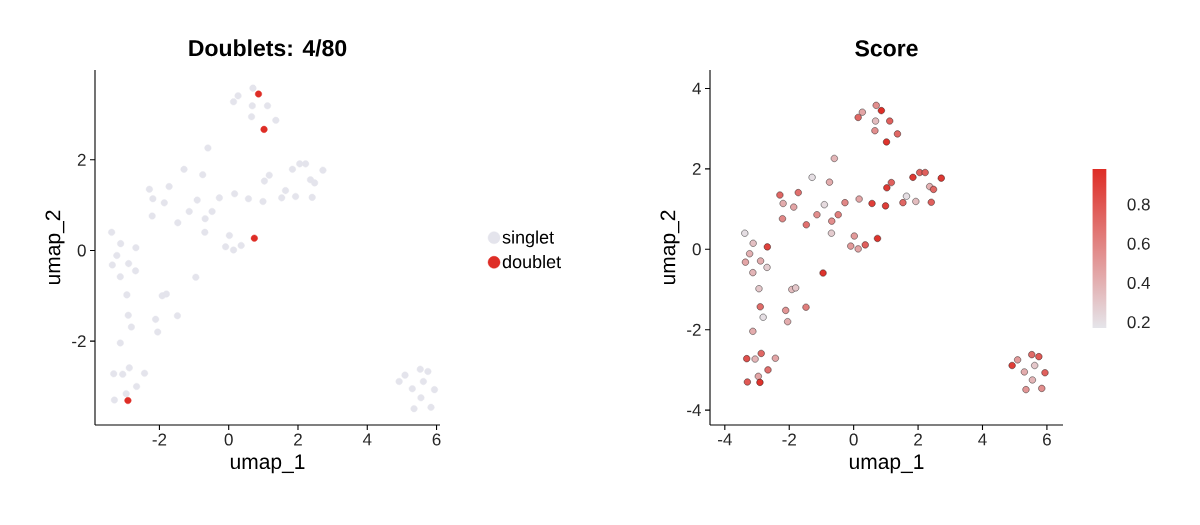 The height and width of the screenshot is (525, 1200). What do you see at coordinates (531, 261) in the screenshot?
I see `legend-label: doublet` at bounding box center [531, 261].